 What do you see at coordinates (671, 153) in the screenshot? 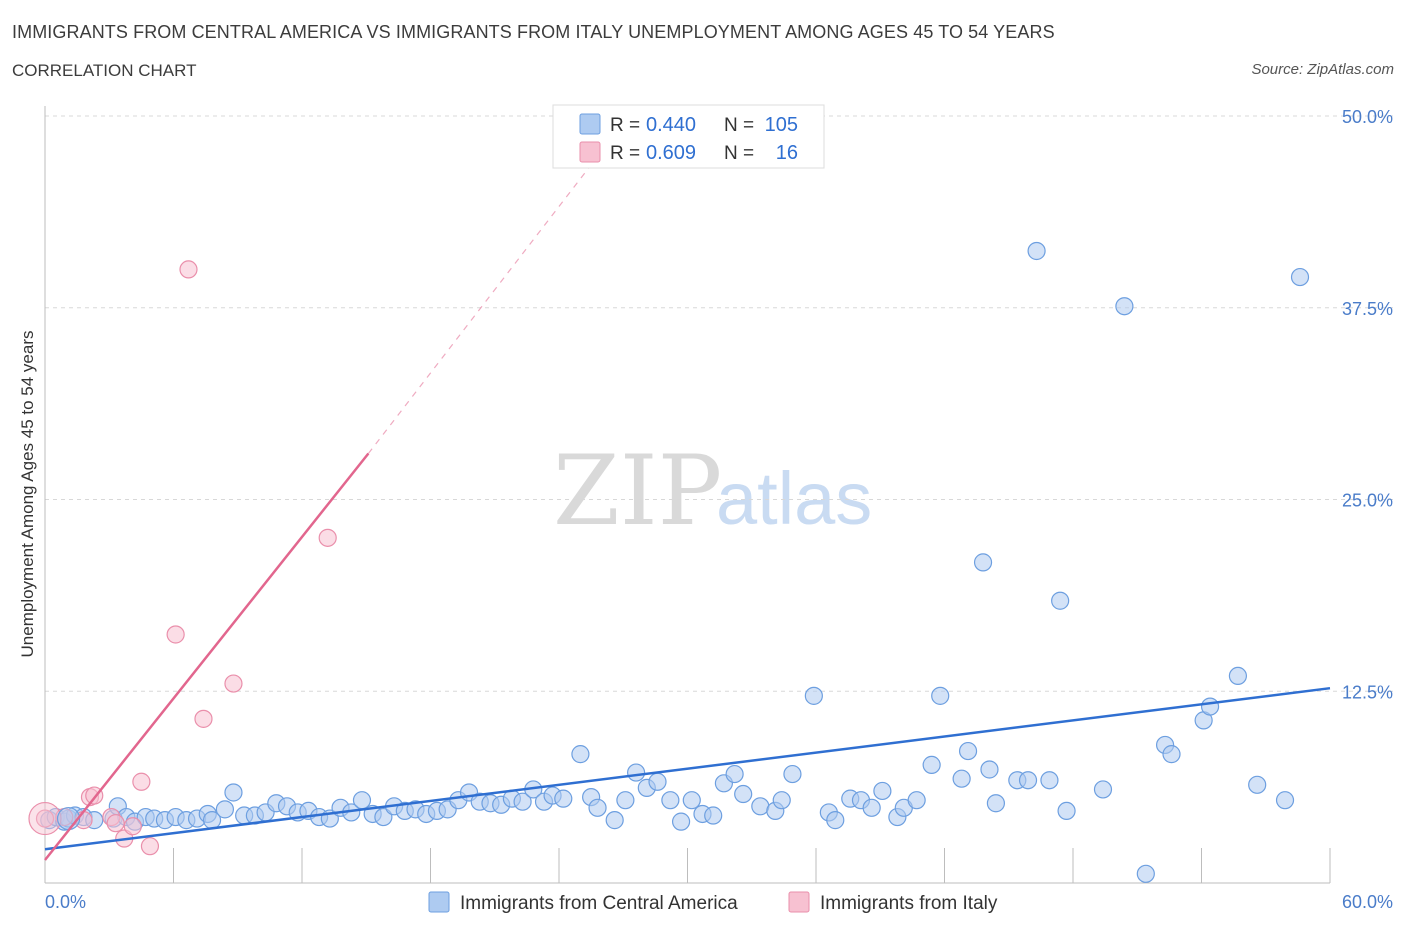
I see `legend-r-value-pink: 0.609` at bounding box center [671, 153].